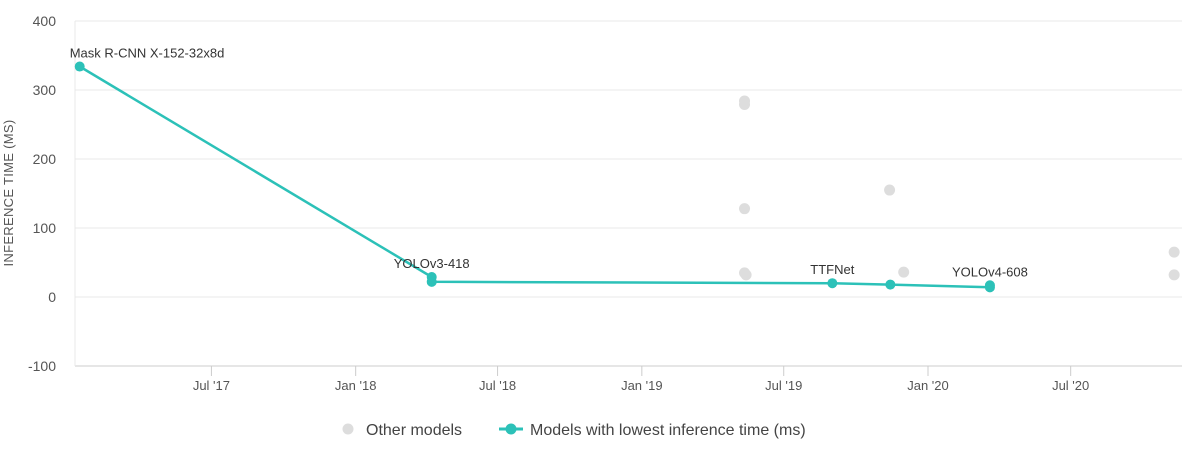 This screenshot has width=1192, height=449. What do you see at coordinates (45, 21) in the screenshot?
I see `y-tick-label: 400` at bounding box center [45, 21].